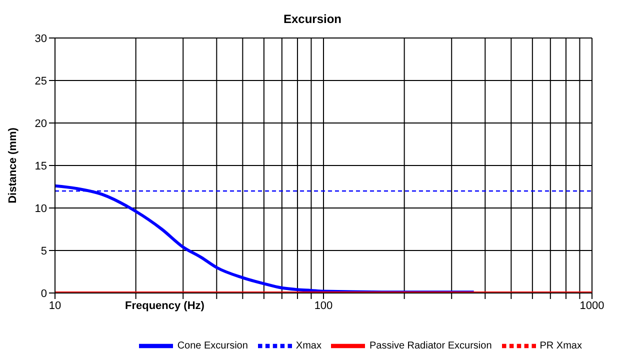 The width and height of the screenshot is (625, 363). What do you see at coordinates (592, 306) in the screenshot?
I see `x-tick-label: 1000` at bounding box center [592, 306].